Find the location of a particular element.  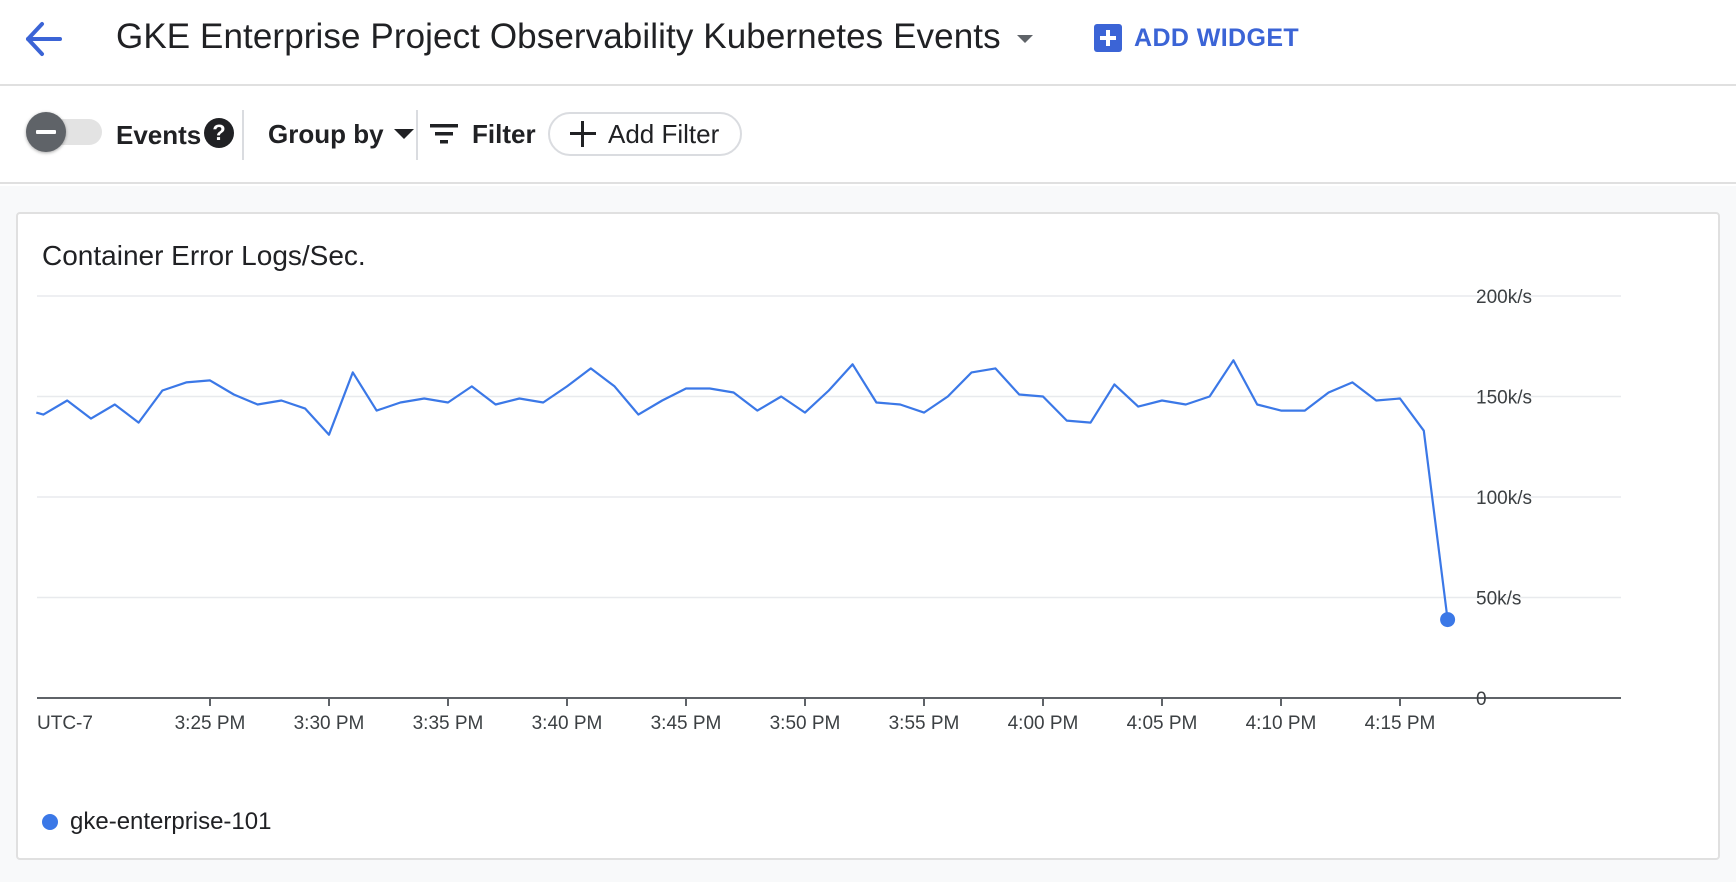

plus-icon is located at coordinates (583, 134).